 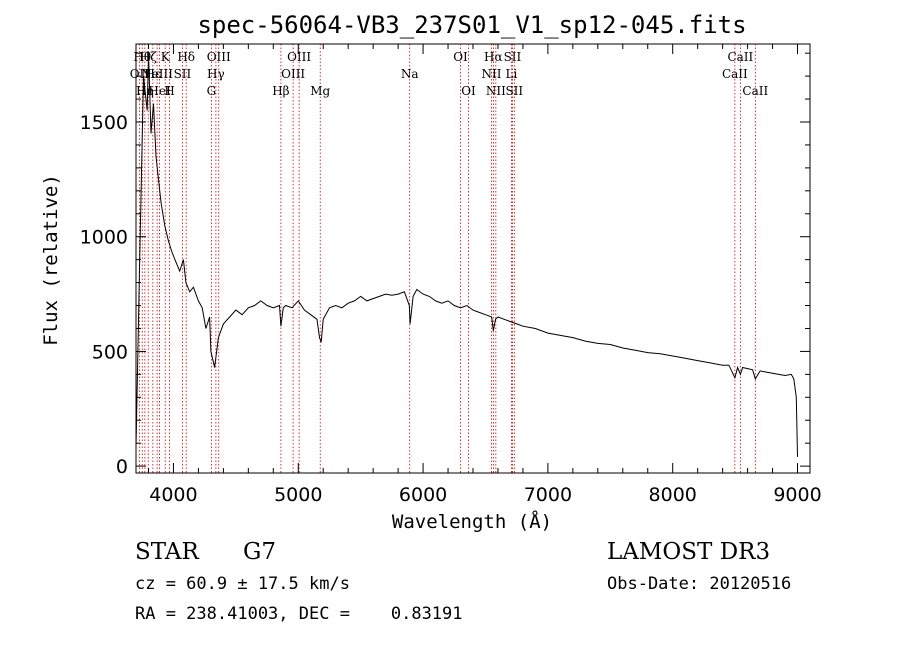 What do you see at coordinates (513, 57) in the screenshot?
I see `line-label-25: SII` at bounding box center [513, 57].